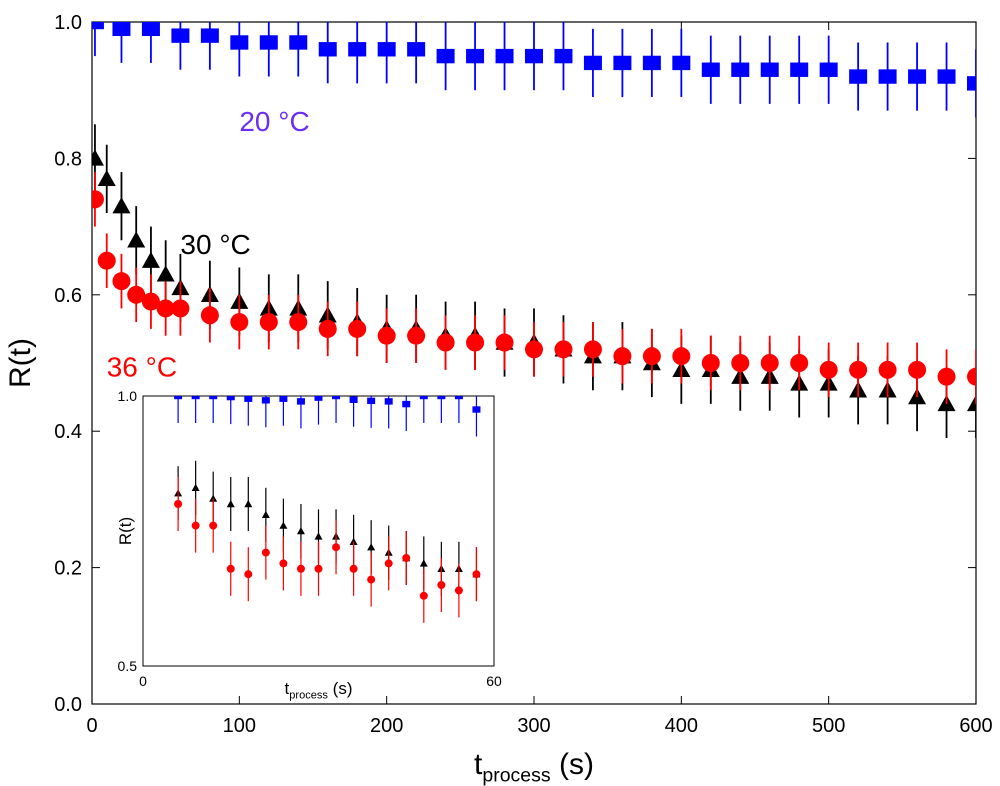 The width and height of the screenshot is (1000, 786). What do you see at coordinates (68, 159) in the screenshot?
I see `main-ytick-label: 0.8` at bounding box center [68, 159].